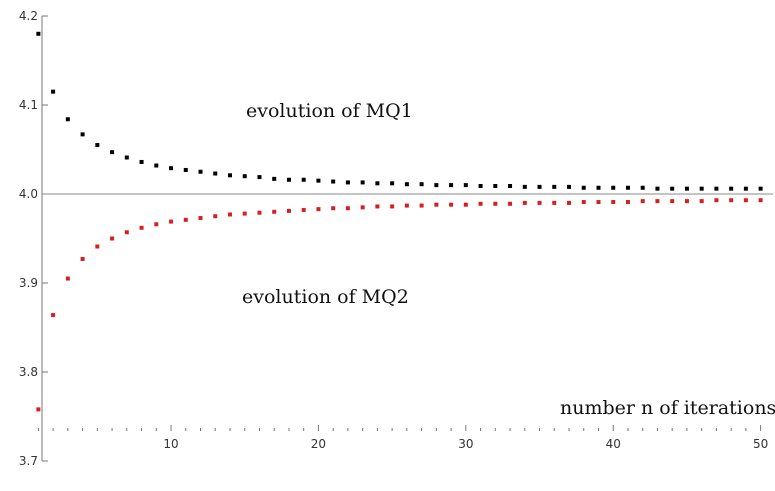 The image size is (775, 491). What do you see at coordinates (28, 16) in the screenshot?
I see `y-tick-label: 4.2` at bounding box center [28, 16].